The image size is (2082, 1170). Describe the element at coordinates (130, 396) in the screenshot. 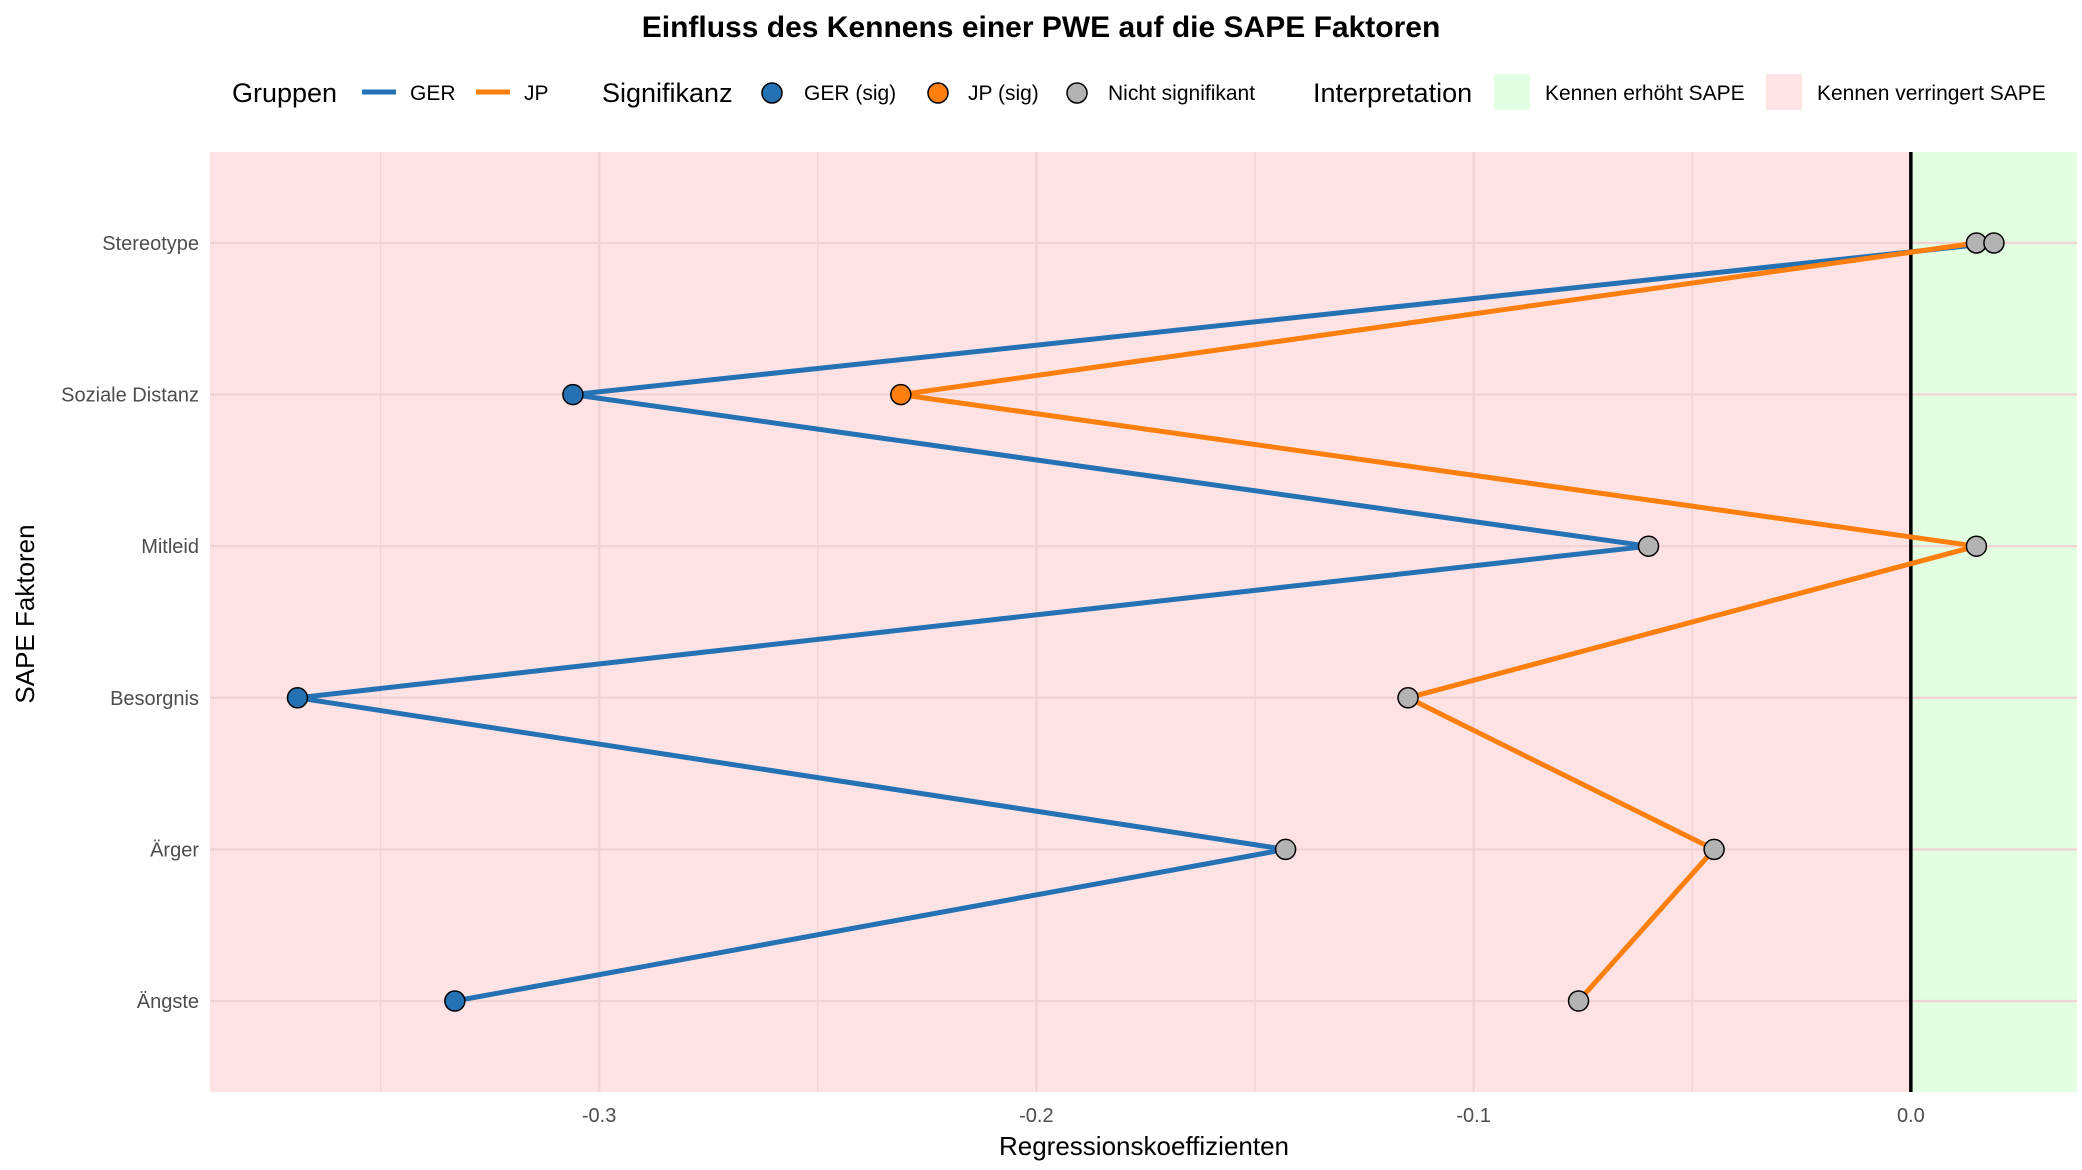

I see `y-tick-label: Soziale Distanz` at that location.